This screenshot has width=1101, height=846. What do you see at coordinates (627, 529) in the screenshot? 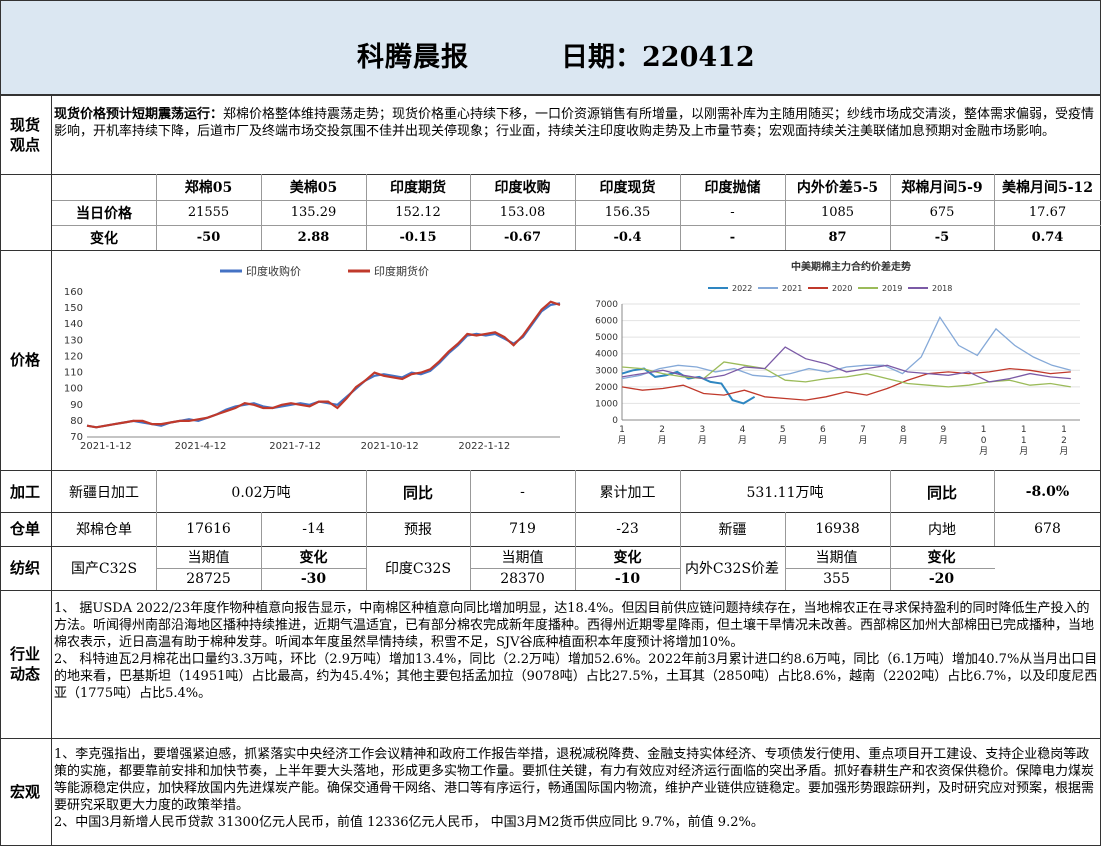
I see `warehouse-cell: -23` at bounding box center [627, 529].